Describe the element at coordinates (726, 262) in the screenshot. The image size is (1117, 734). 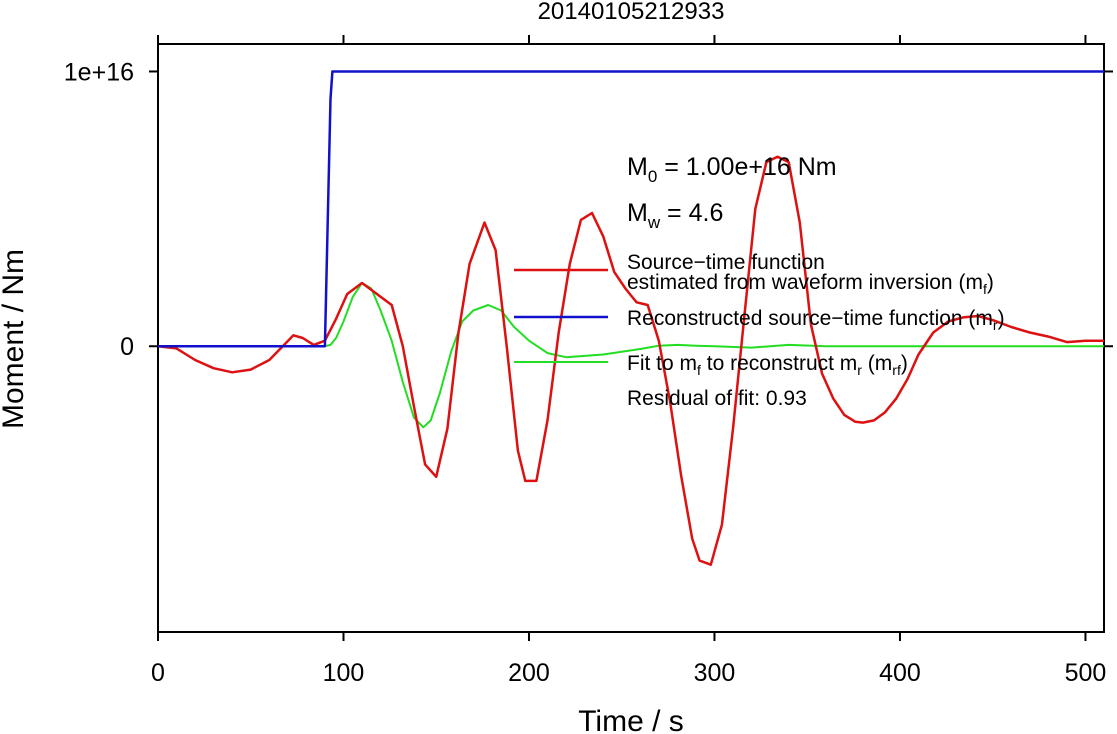
I see `legend-label-red-line1: Source−time function` at that location.